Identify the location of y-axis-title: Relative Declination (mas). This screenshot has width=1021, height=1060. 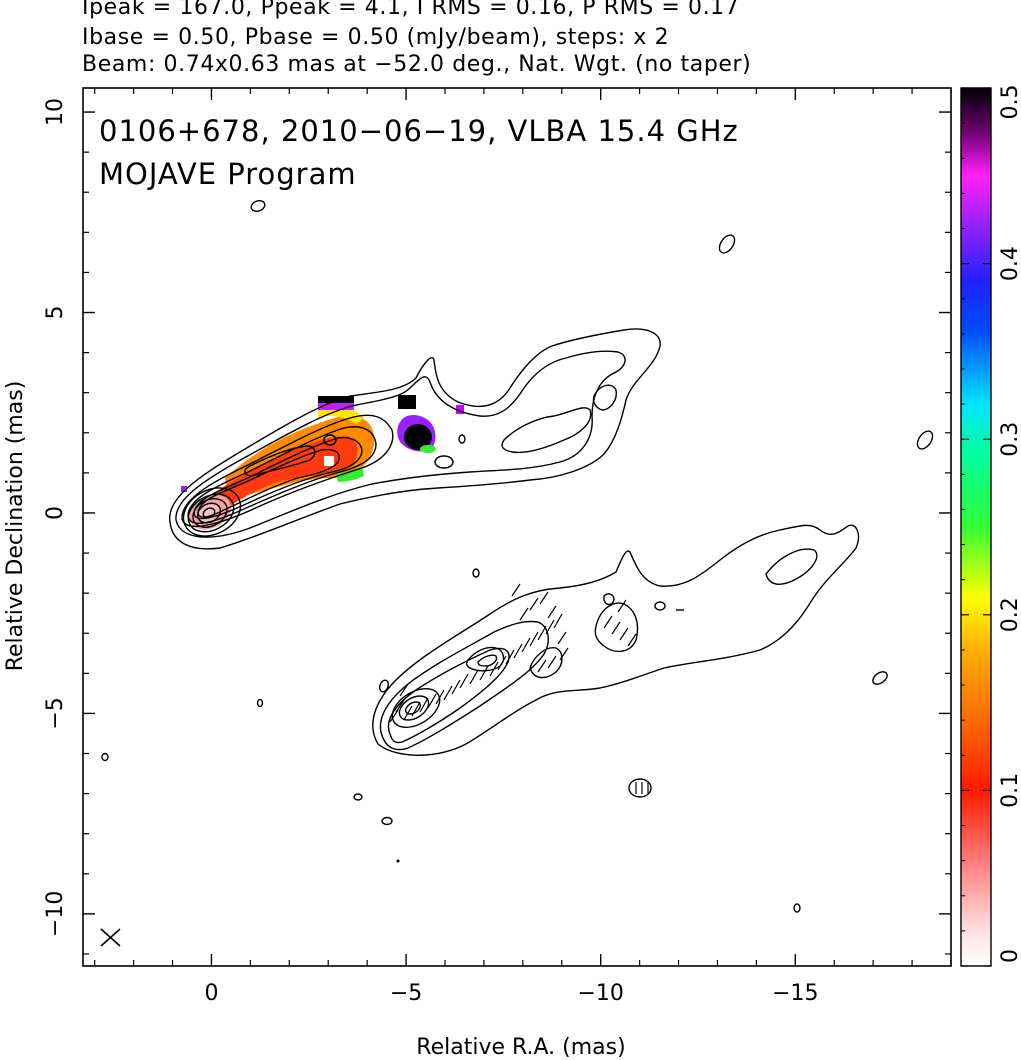
(15, 526).